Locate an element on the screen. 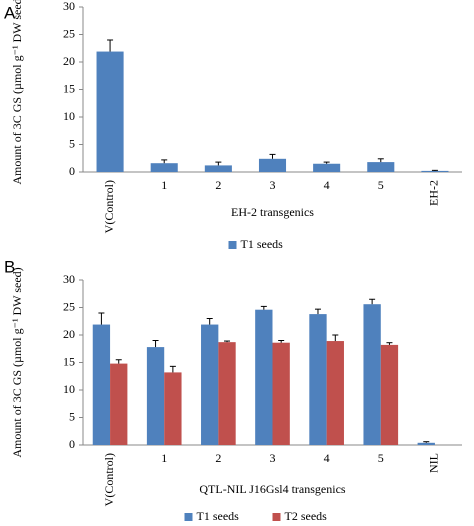  x-tick-label: NIL is located at coordinates (434, 463).